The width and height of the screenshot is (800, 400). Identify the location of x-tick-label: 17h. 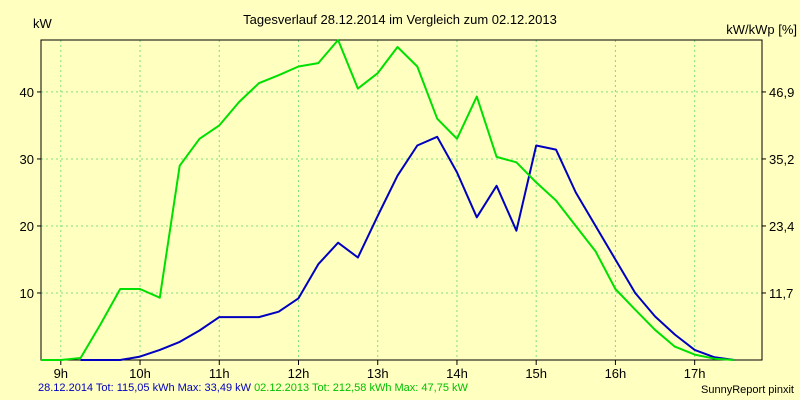
(695, 373).